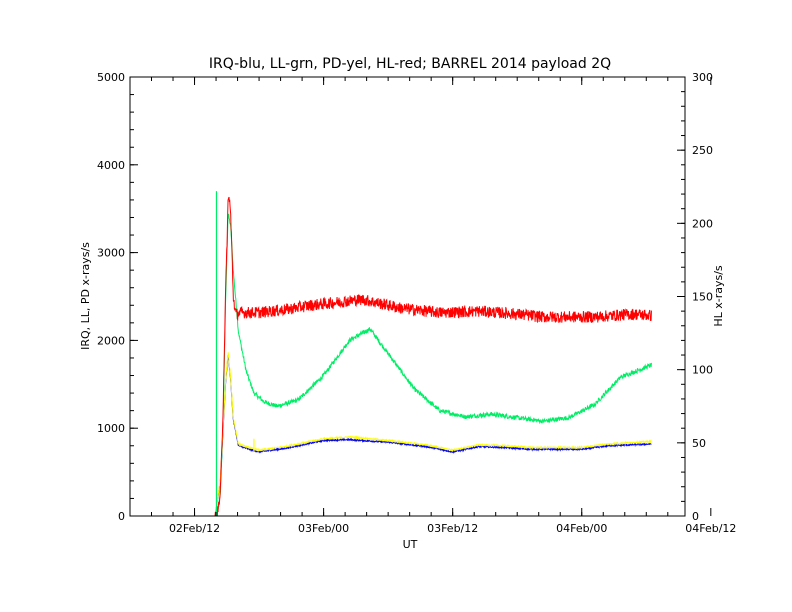 This screenshot has width=792, height=612. I want to click on y2-tick-label: 100, so click(702, 370).